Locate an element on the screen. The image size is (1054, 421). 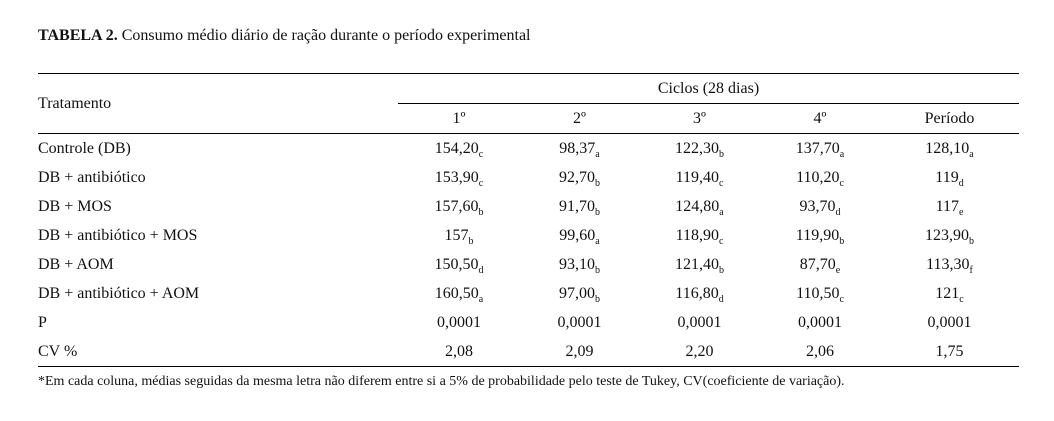
row-label: DB + MOS is located at coordinates (75, 206).